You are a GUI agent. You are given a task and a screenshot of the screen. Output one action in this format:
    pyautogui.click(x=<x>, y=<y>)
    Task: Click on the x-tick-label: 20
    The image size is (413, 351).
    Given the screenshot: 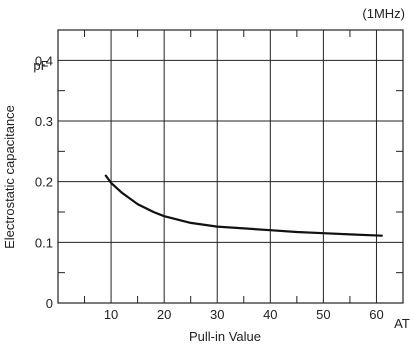 What is the action you would take?
    pyautogui.click(x=164, y=314)
    